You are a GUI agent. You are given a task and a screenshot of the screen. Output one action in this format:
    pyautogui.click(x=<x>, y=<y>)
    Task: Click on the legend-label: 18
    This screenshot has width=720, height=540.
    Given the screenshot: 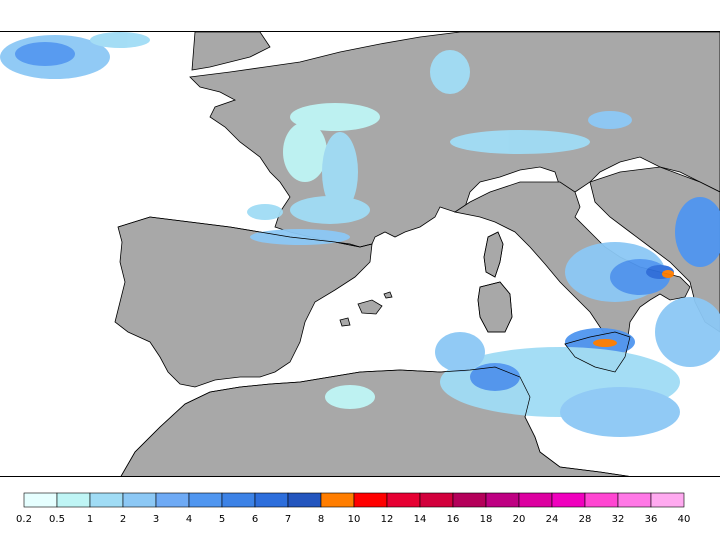 What is the action you would take?
    pyautogui.click(x=486, y=519)
    